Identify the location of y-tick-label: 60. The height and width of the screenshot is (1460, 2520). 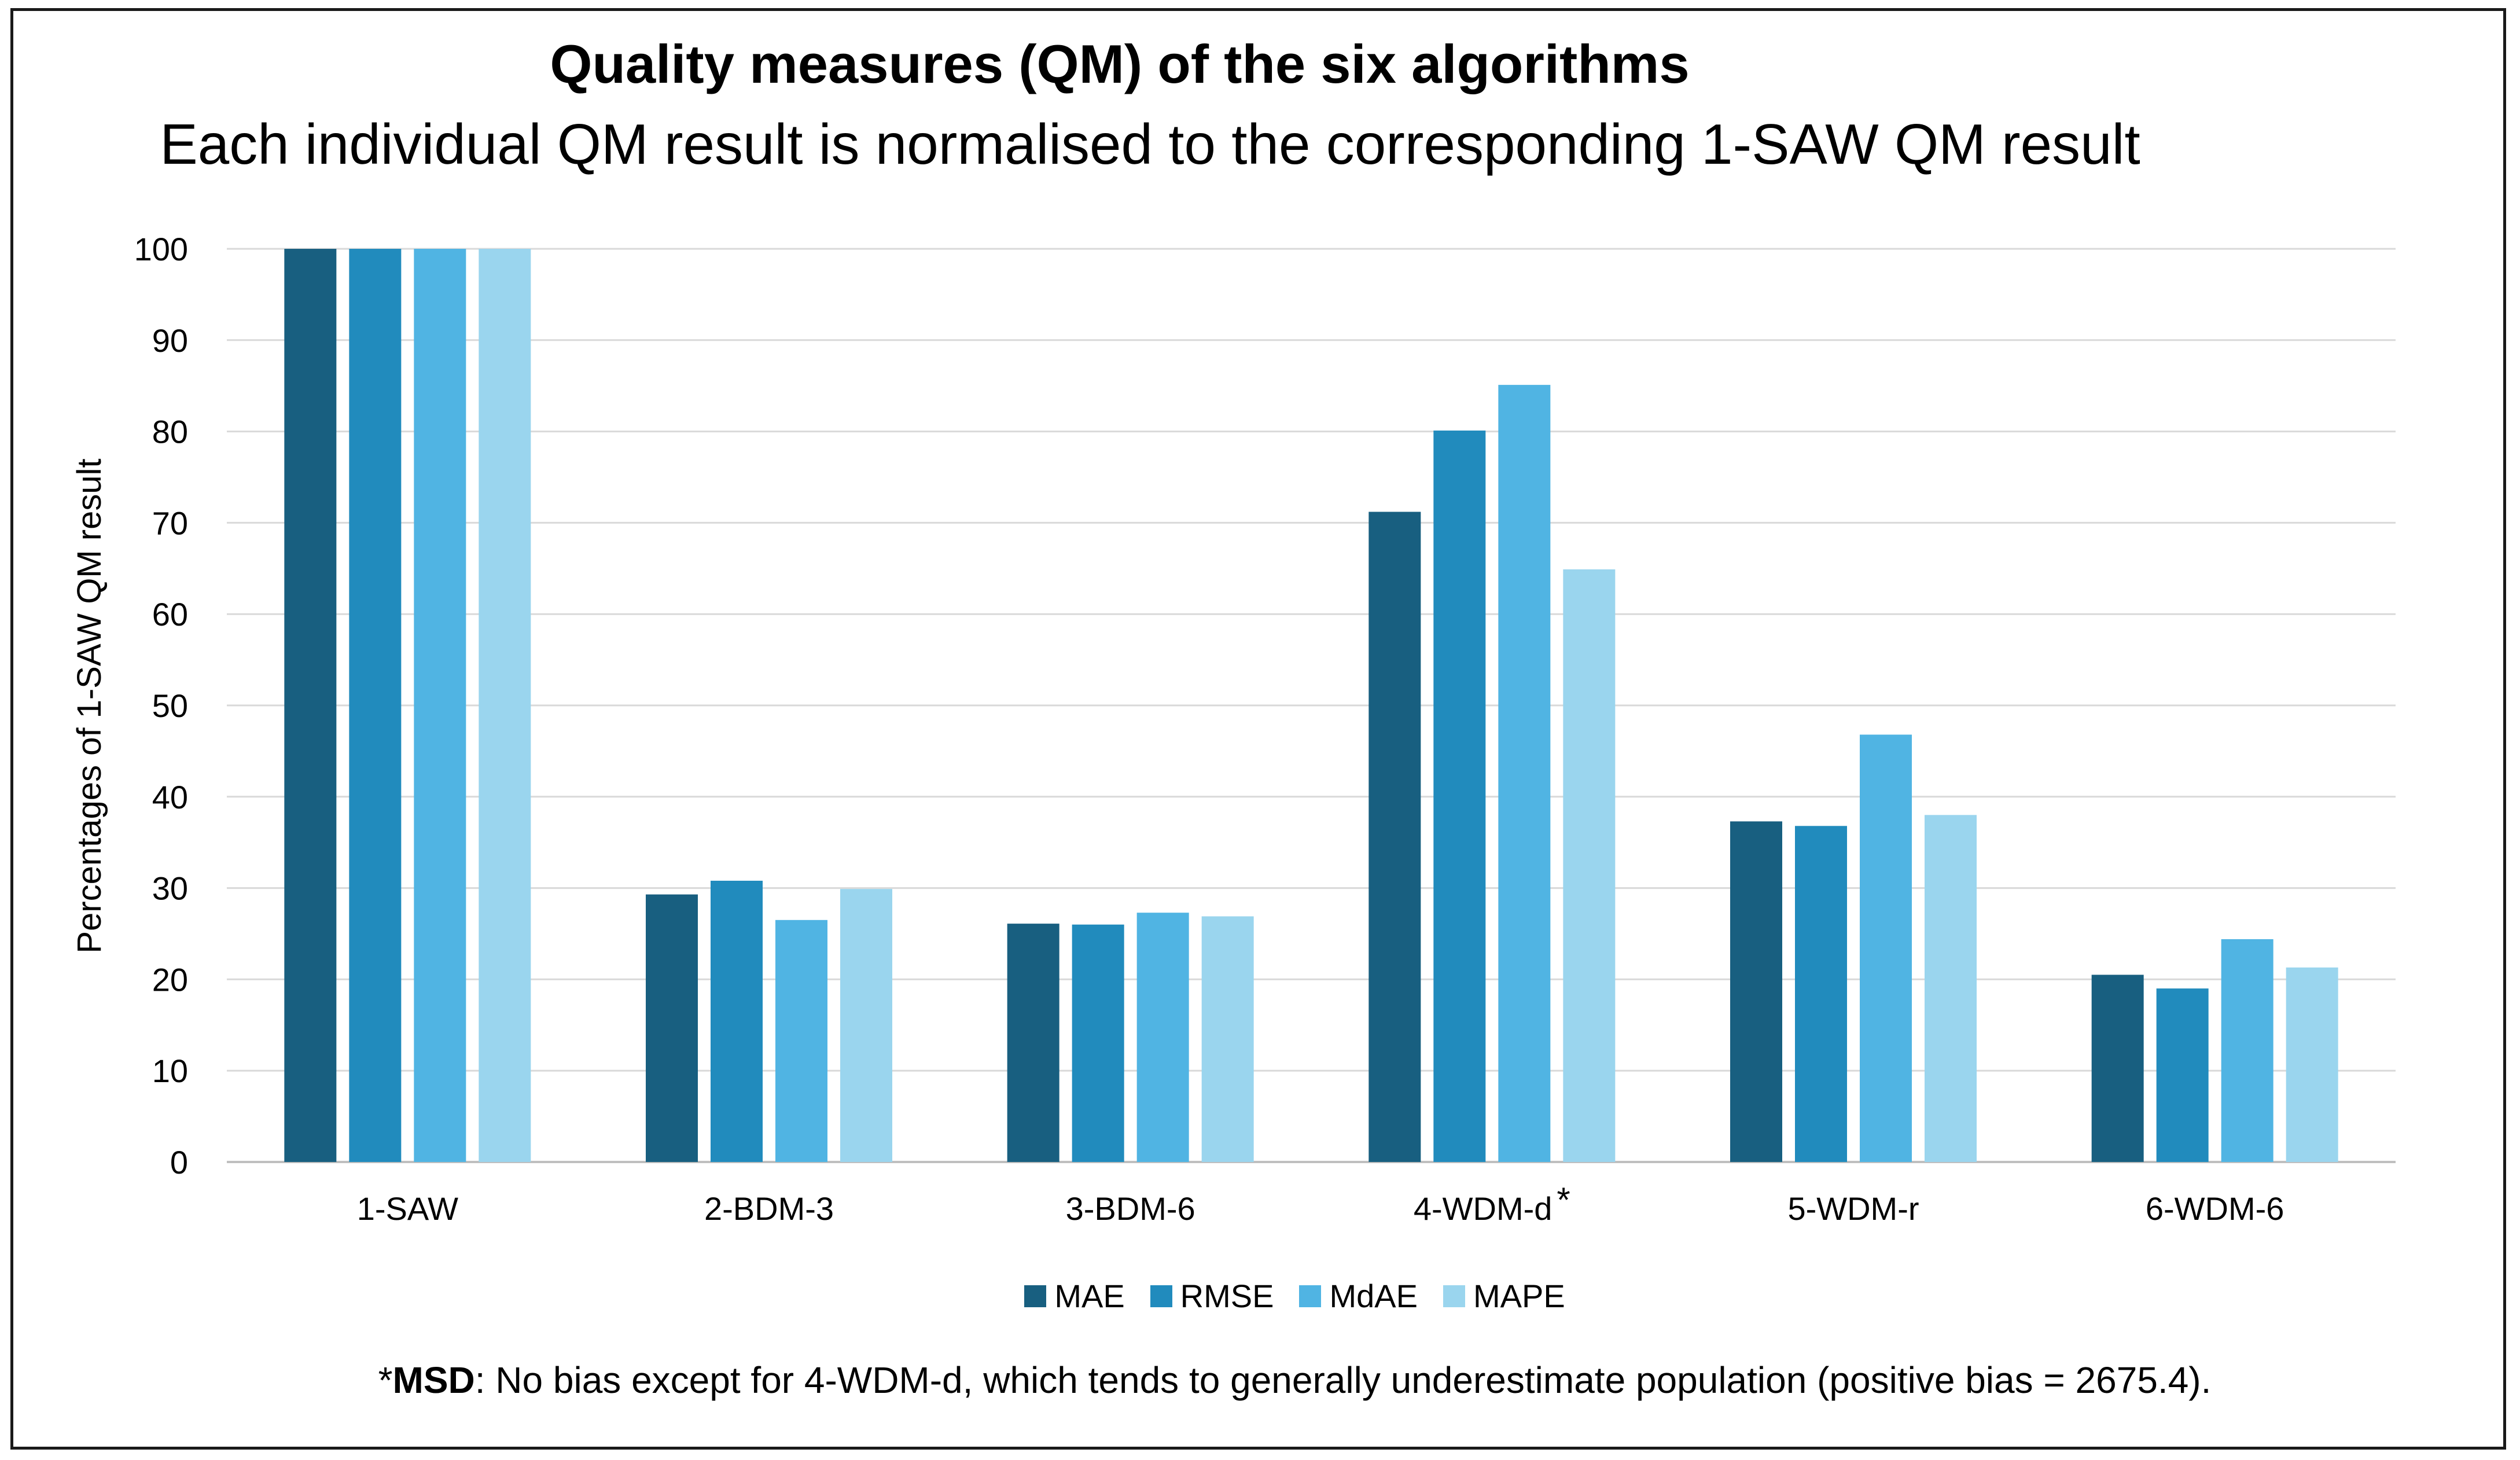
(170, 614).